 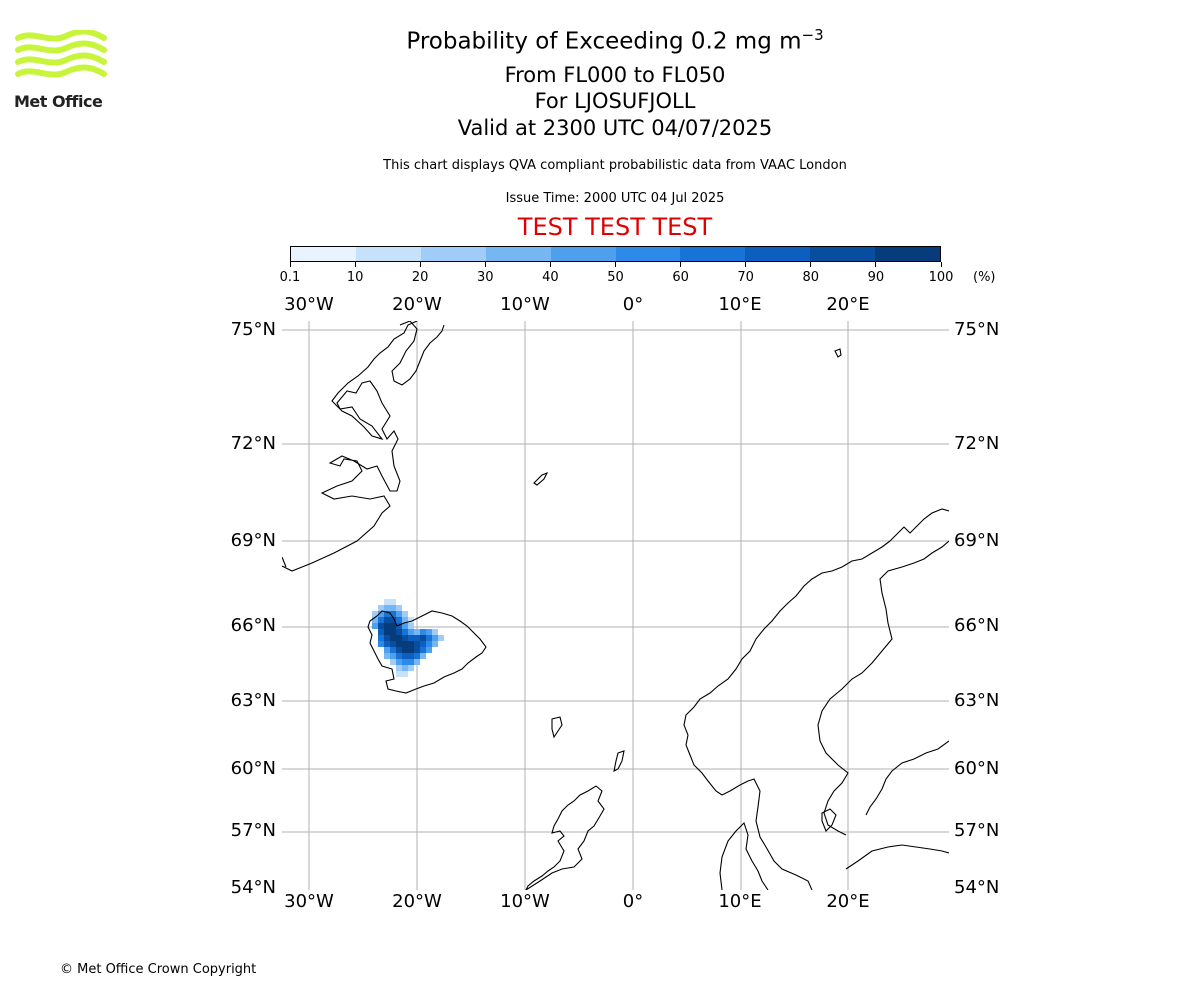 I want to click on chart-title: Probability of Exceeding 0.2 mg m−3, so click(x=615, y=40).